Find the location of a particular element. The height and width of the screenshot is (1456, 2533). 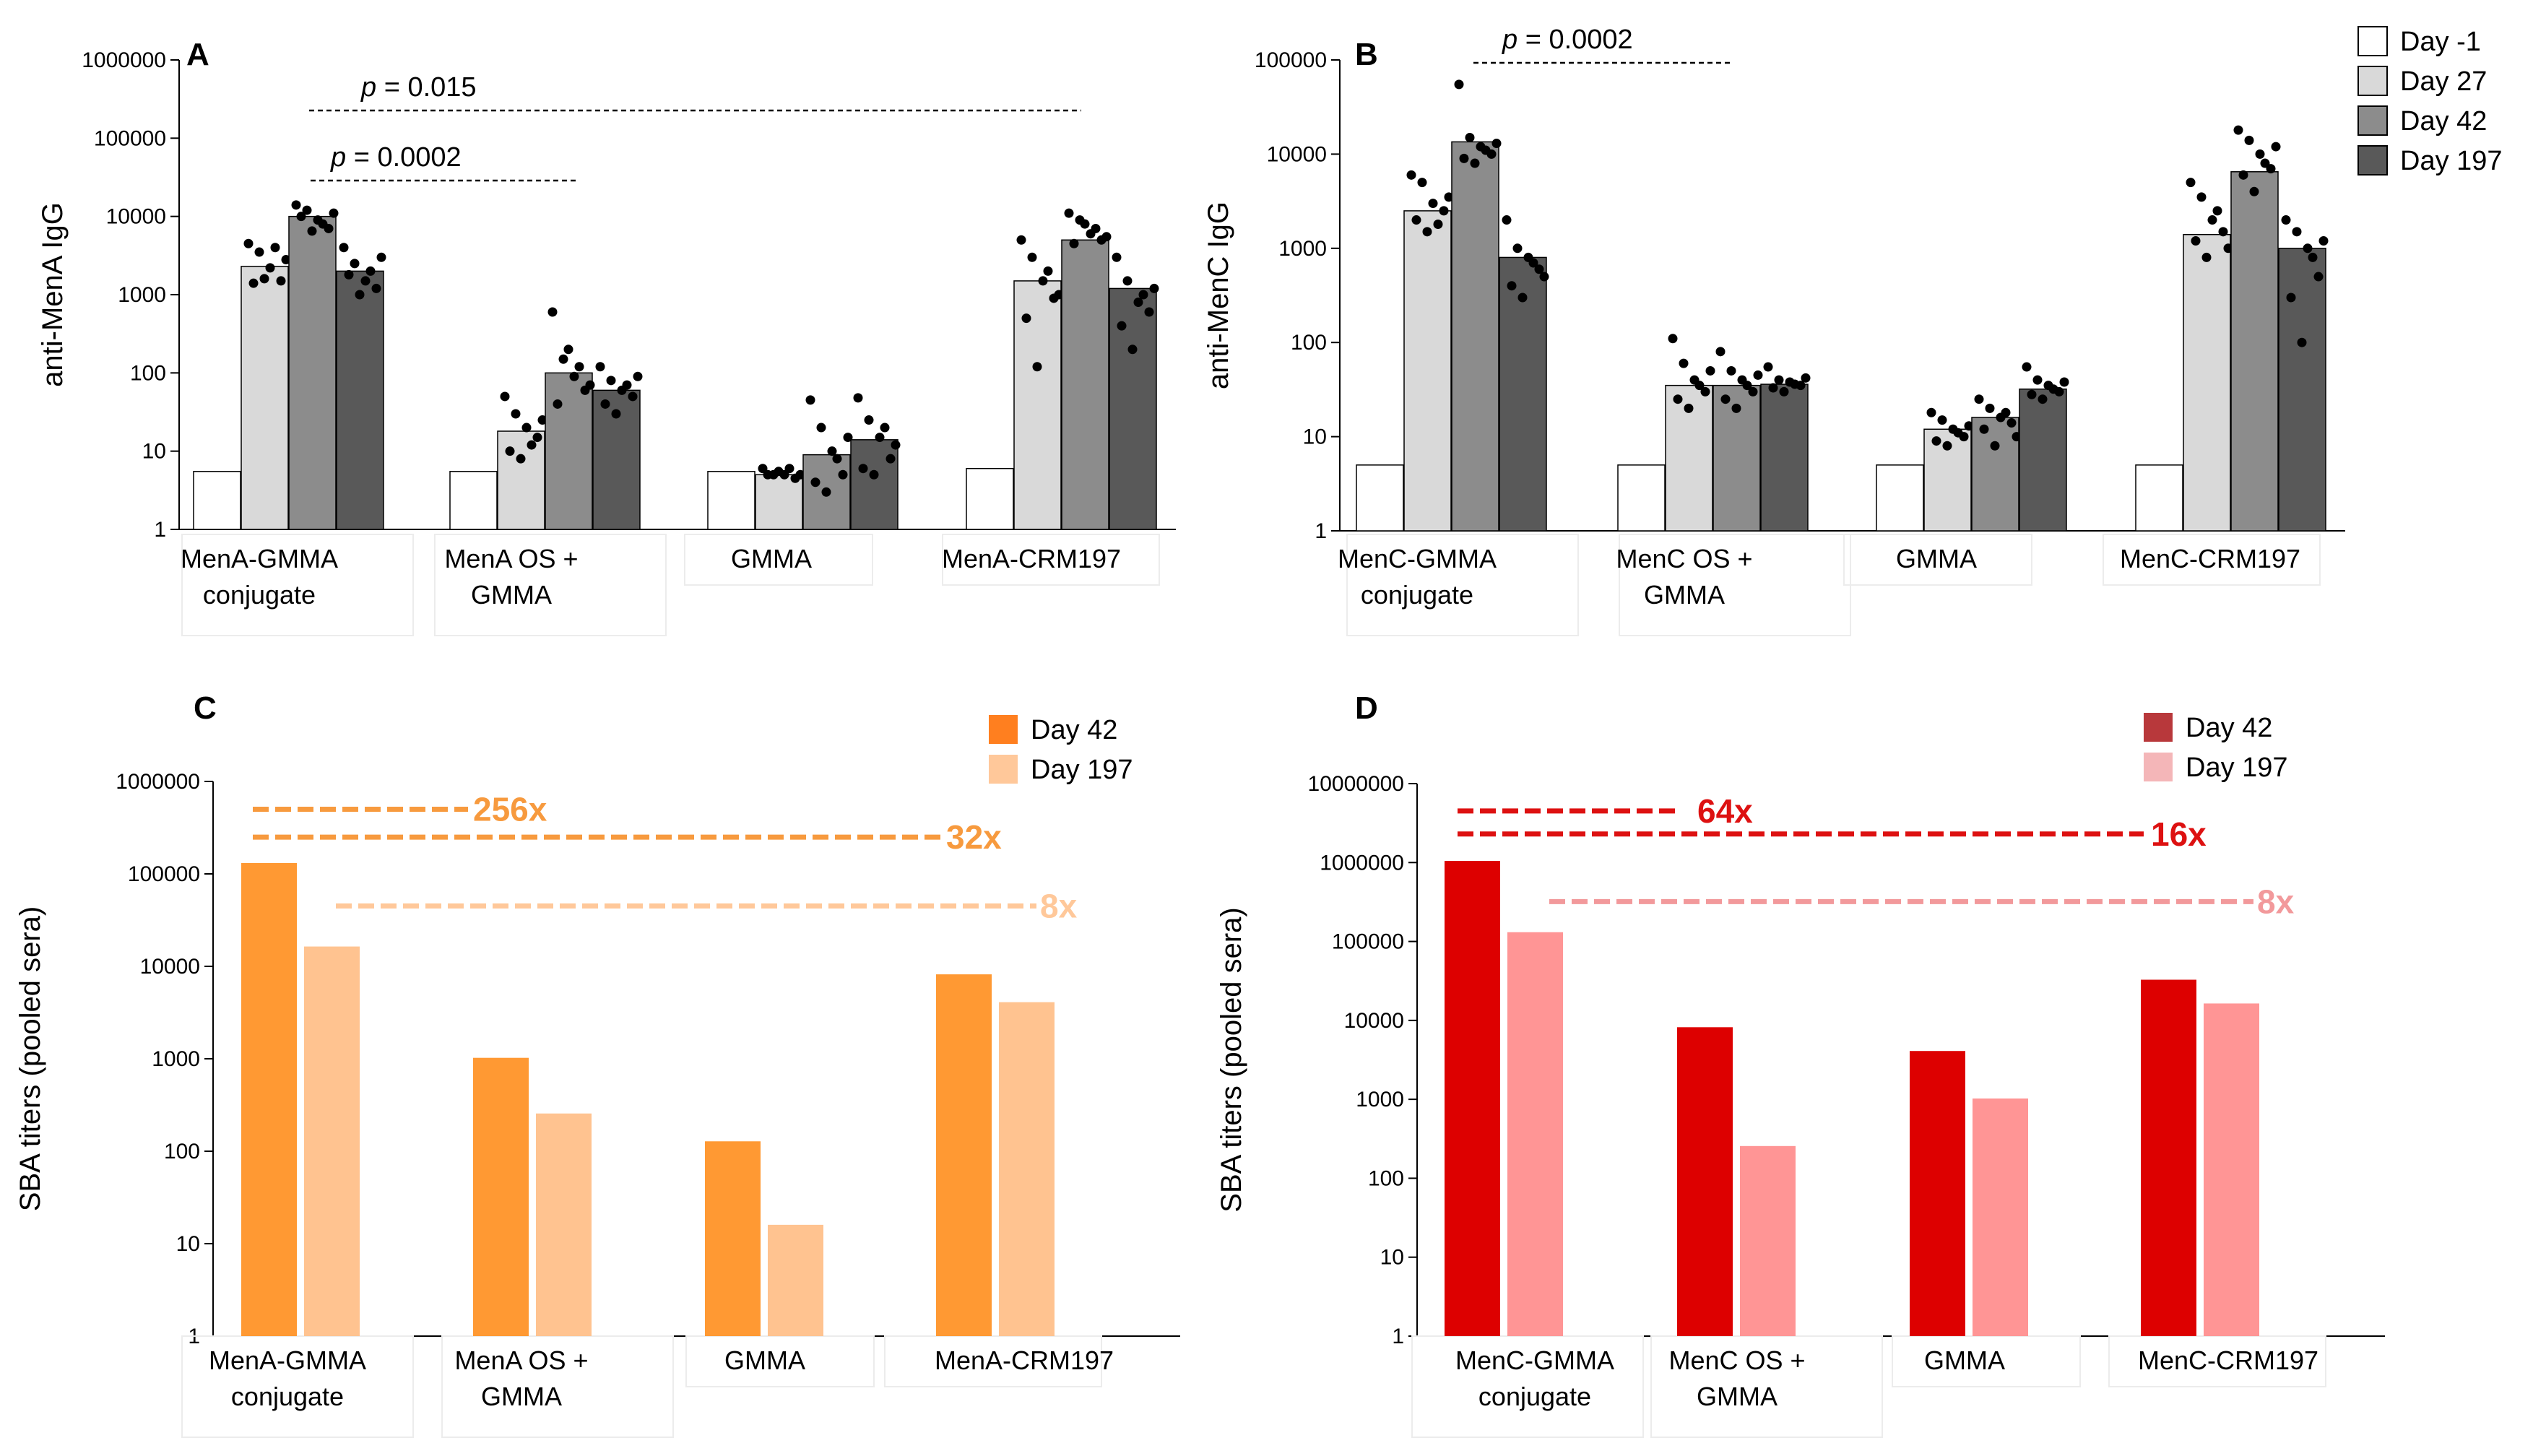

y-axis-label: SBA titers (pooled sera) is located at coordinates (30, 1058).